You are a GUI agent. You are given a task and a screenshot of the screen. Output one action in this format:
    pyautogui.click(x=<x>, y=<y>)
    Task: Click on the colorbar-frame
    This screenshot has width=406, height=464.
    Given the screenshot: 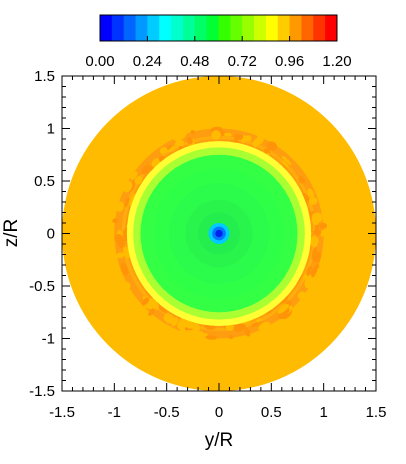 What is the action you would take?
    pyautogui.click(x=218, y=28)
    